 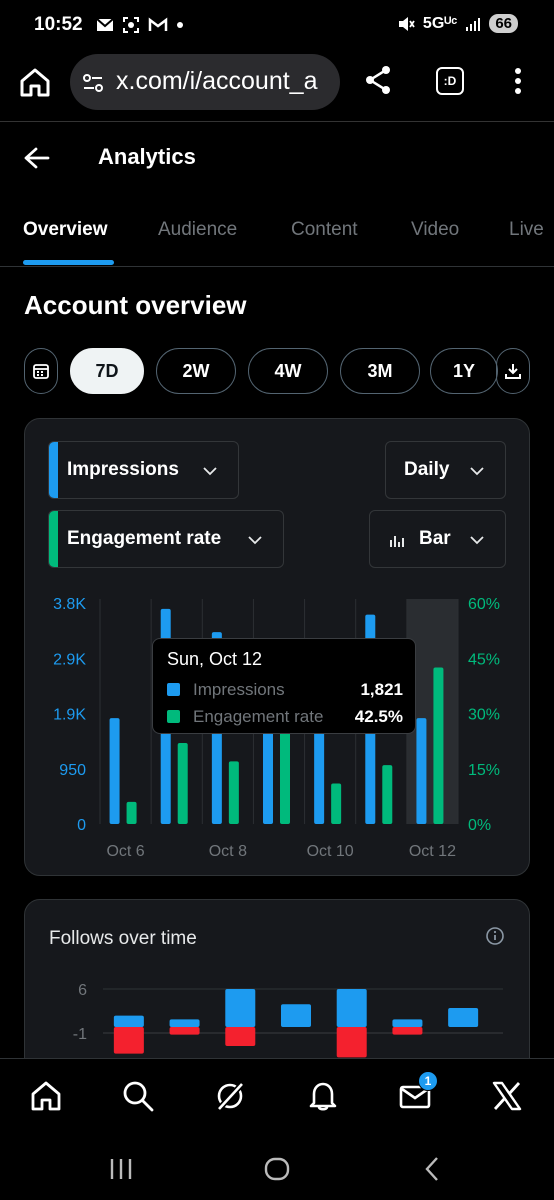 I want to click on follows-card: Follows over time 6 -1, so click(x=277, y=989).